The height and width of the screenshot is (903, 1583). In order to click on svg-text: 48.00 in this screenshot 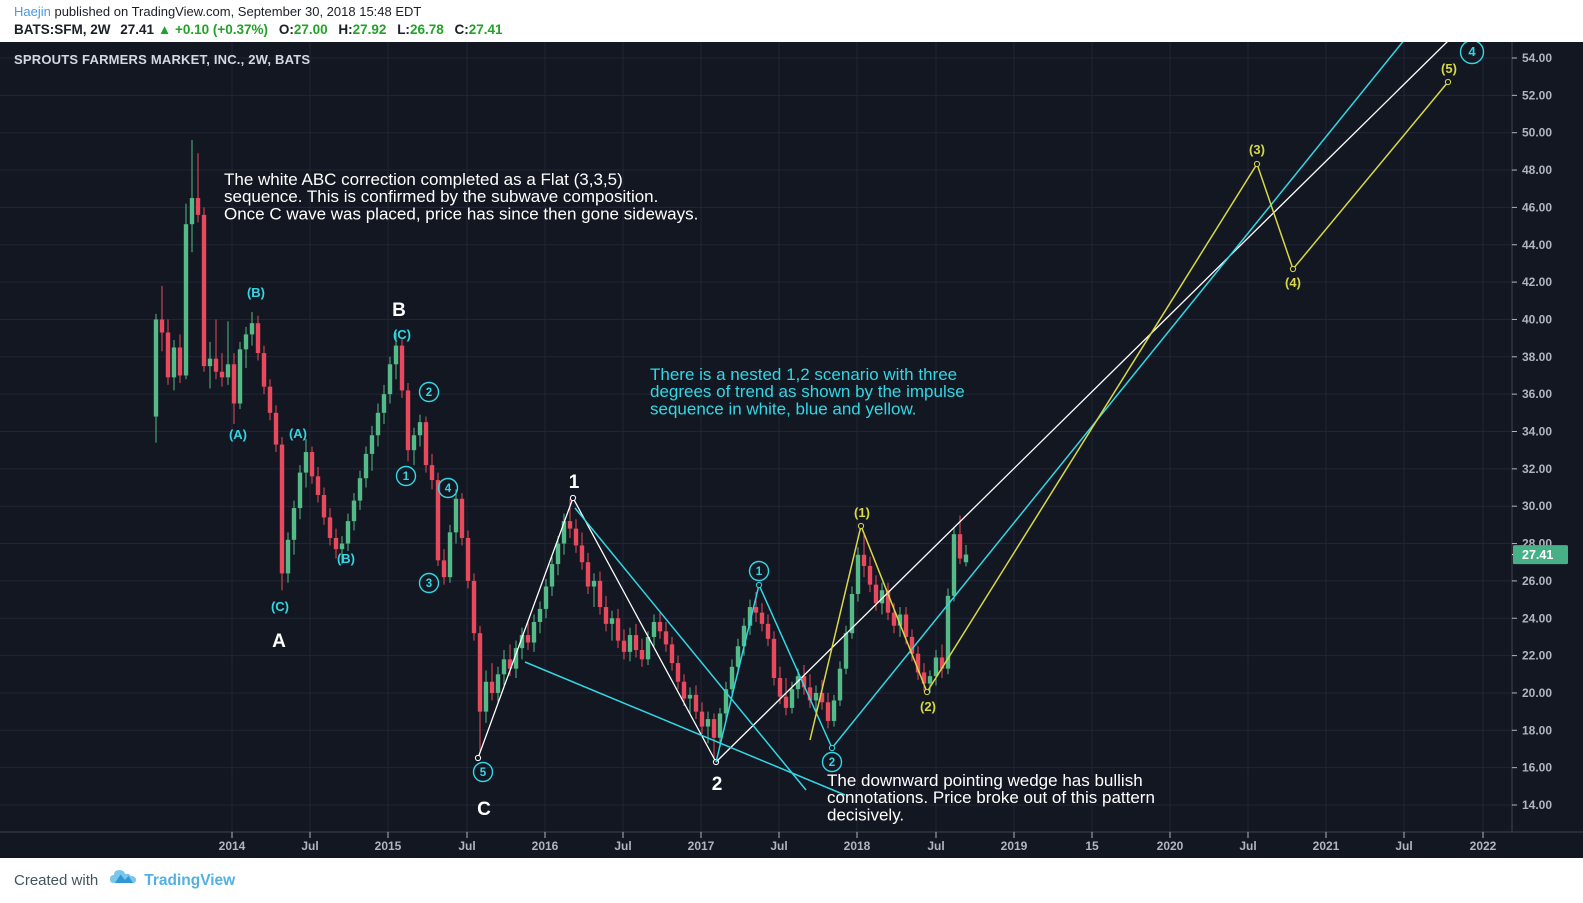, I will do `click(1537, 170)`.